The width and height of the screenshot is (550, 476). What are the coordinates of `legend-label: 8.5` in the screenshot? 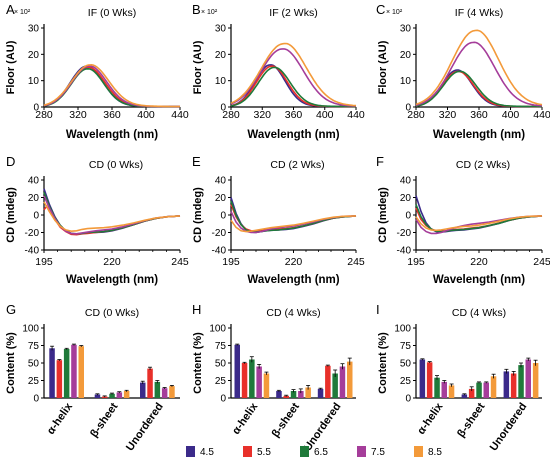 It's located at (435, 452).